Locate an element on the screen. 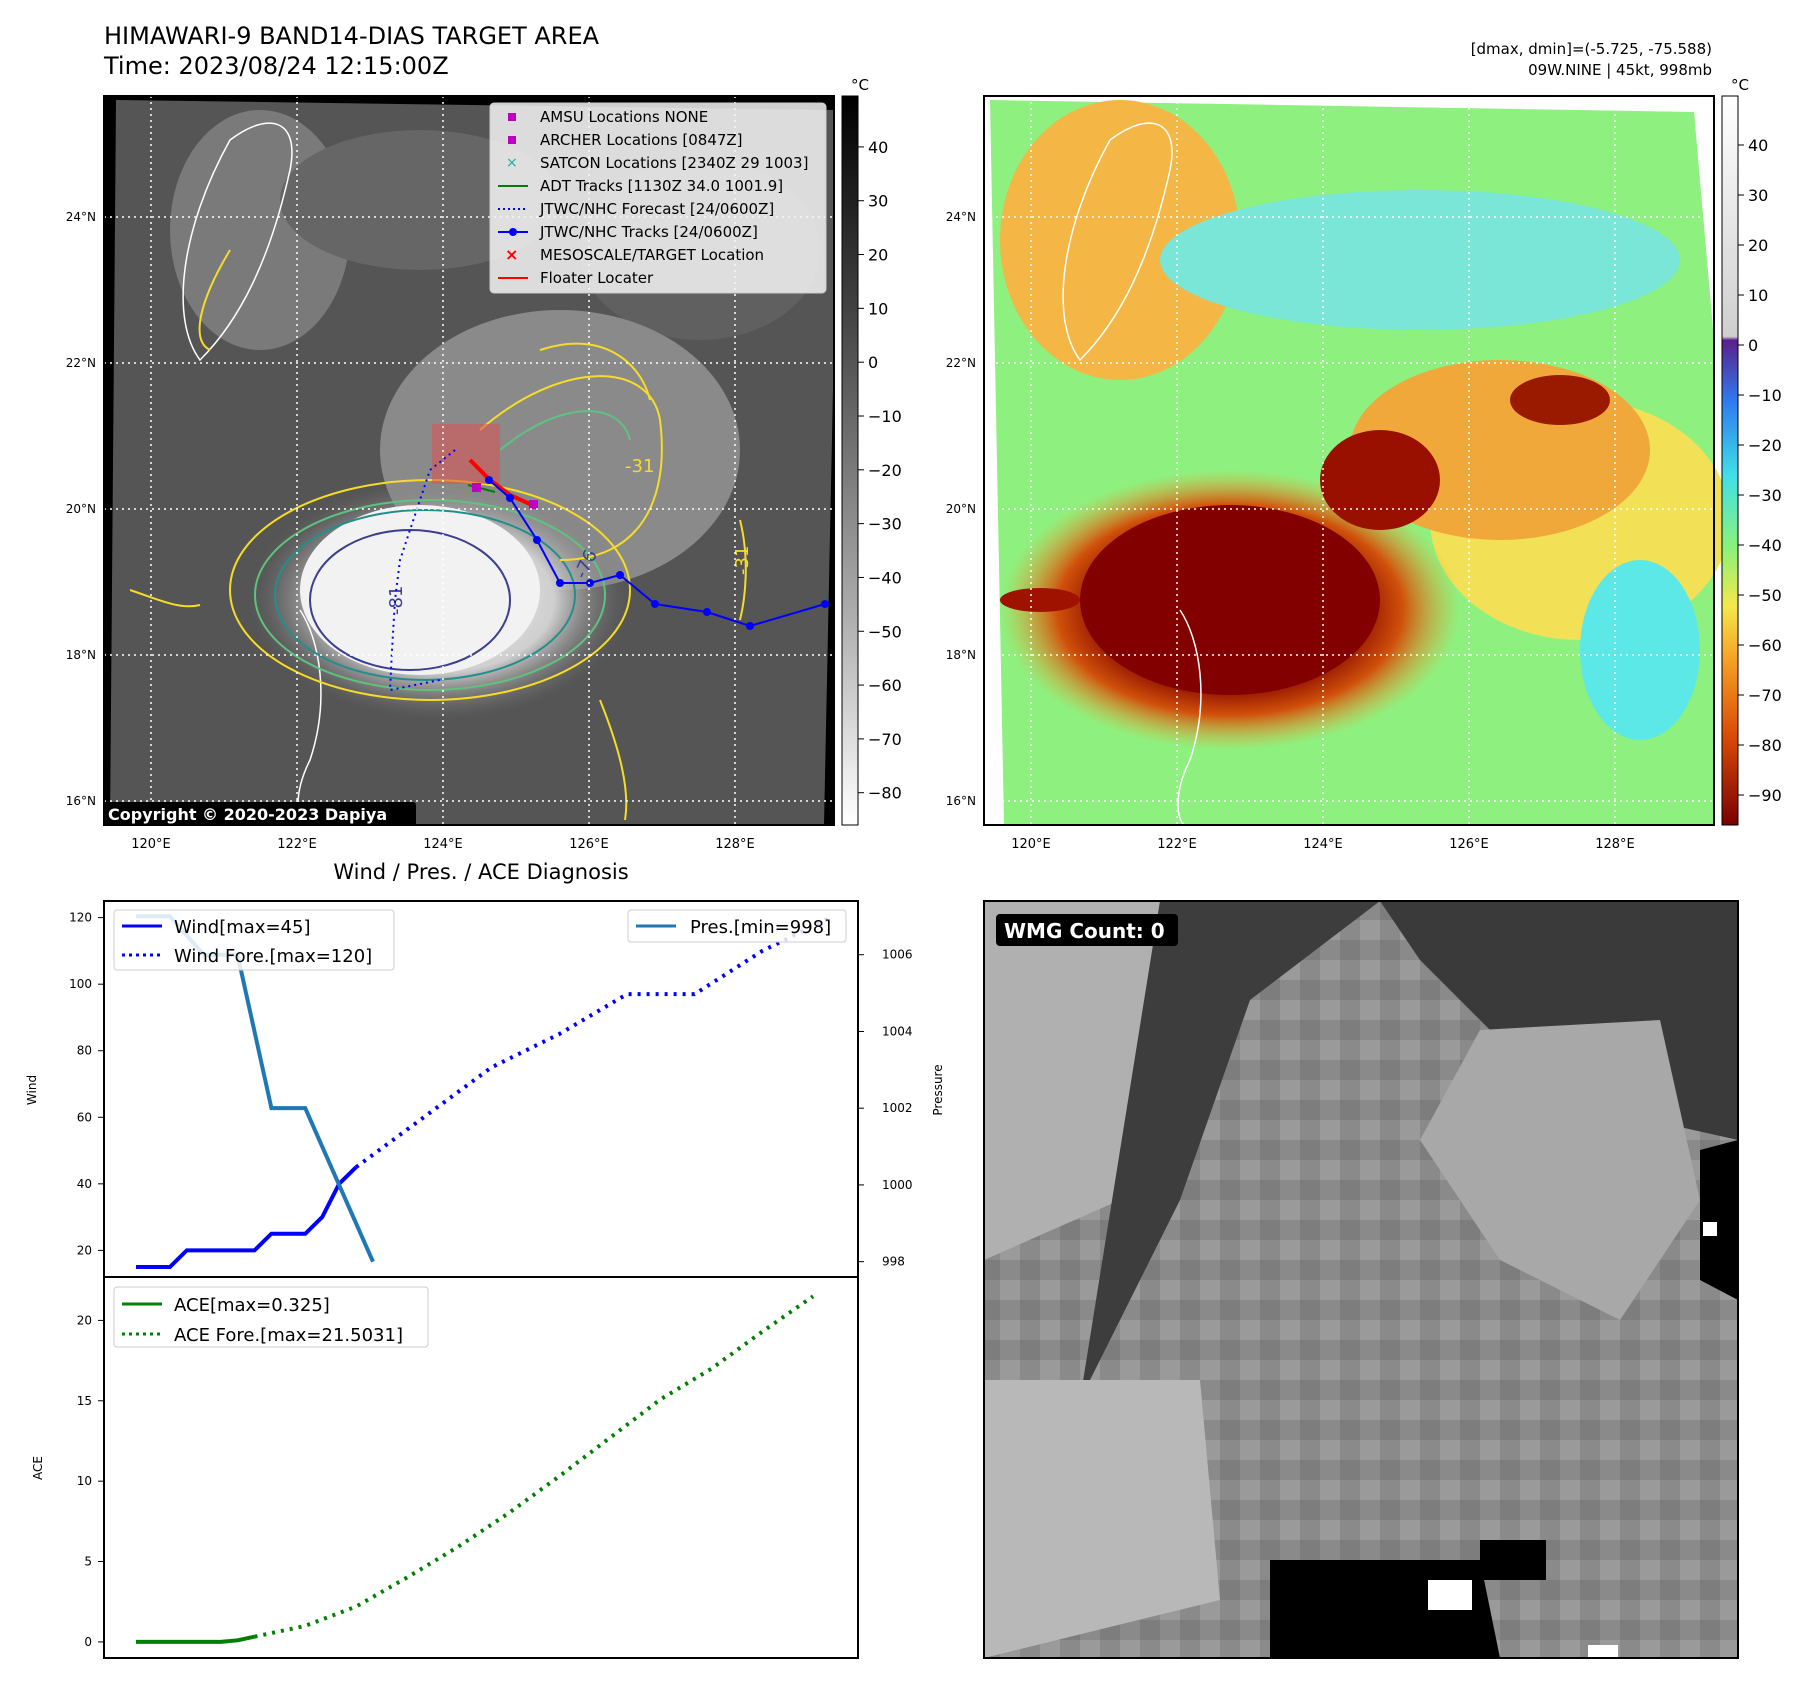 This screenshot has height=1684, width=1797. ace-tick-label: 20 is located at coordinates (84, 1320).